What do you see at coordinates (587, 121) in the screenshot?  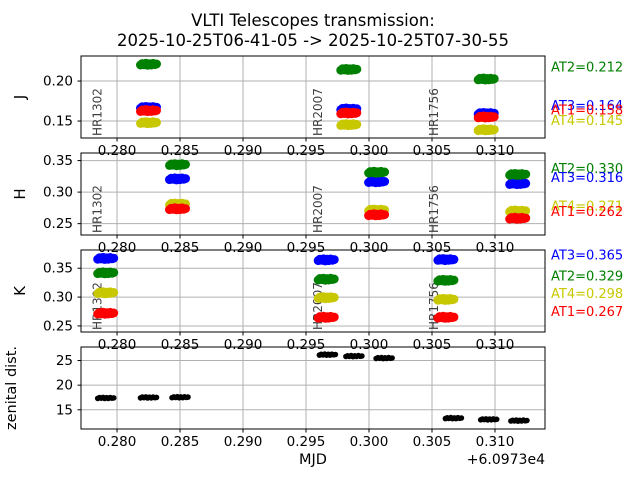 I see `telescope-mean-label: AT4=0.145` at bounding box center [587, 121].